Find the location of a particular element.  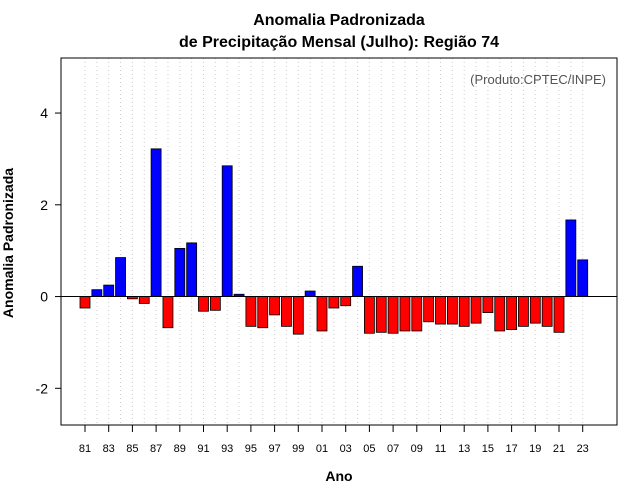

x-tick-label: 11 is located at coordinates (440, 449).